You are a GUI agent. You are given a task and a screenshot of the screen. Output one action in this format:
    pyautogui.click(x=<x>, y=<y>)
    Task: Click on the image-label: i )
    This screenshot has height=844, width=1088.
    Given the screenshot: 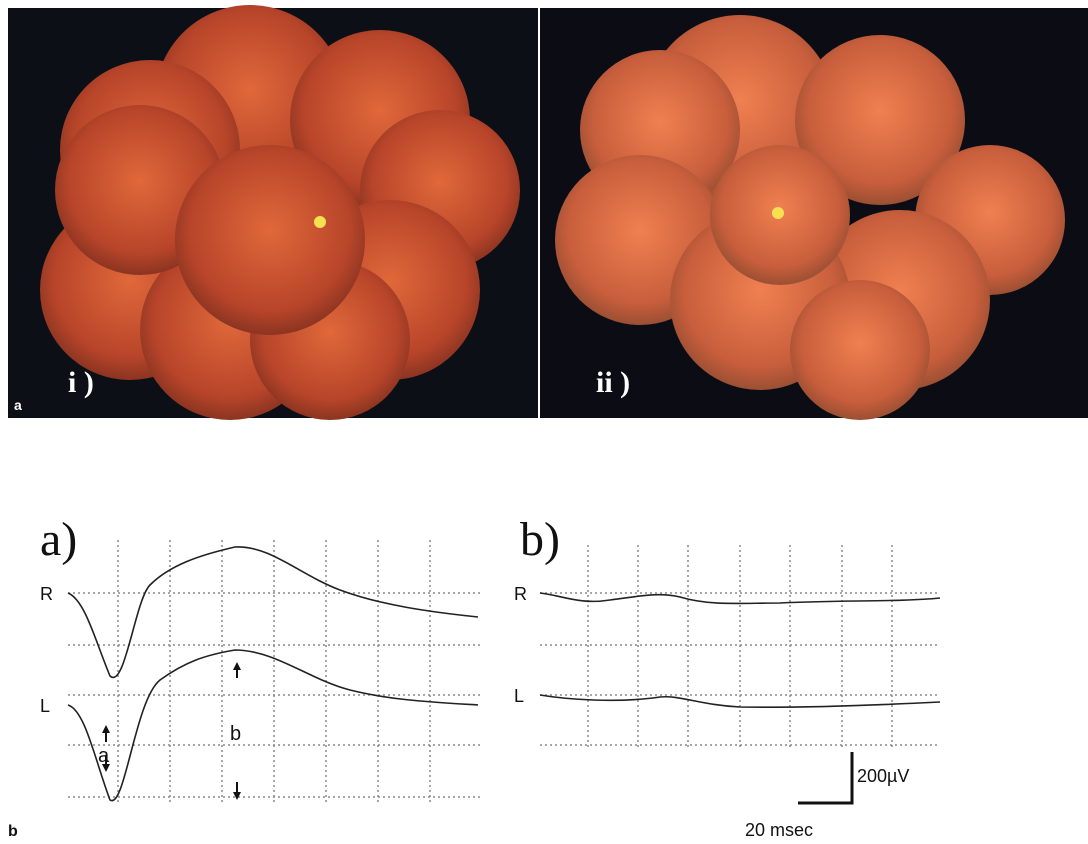 What is the action you would take?
    pyautogui.click(x=81, y=382)
    